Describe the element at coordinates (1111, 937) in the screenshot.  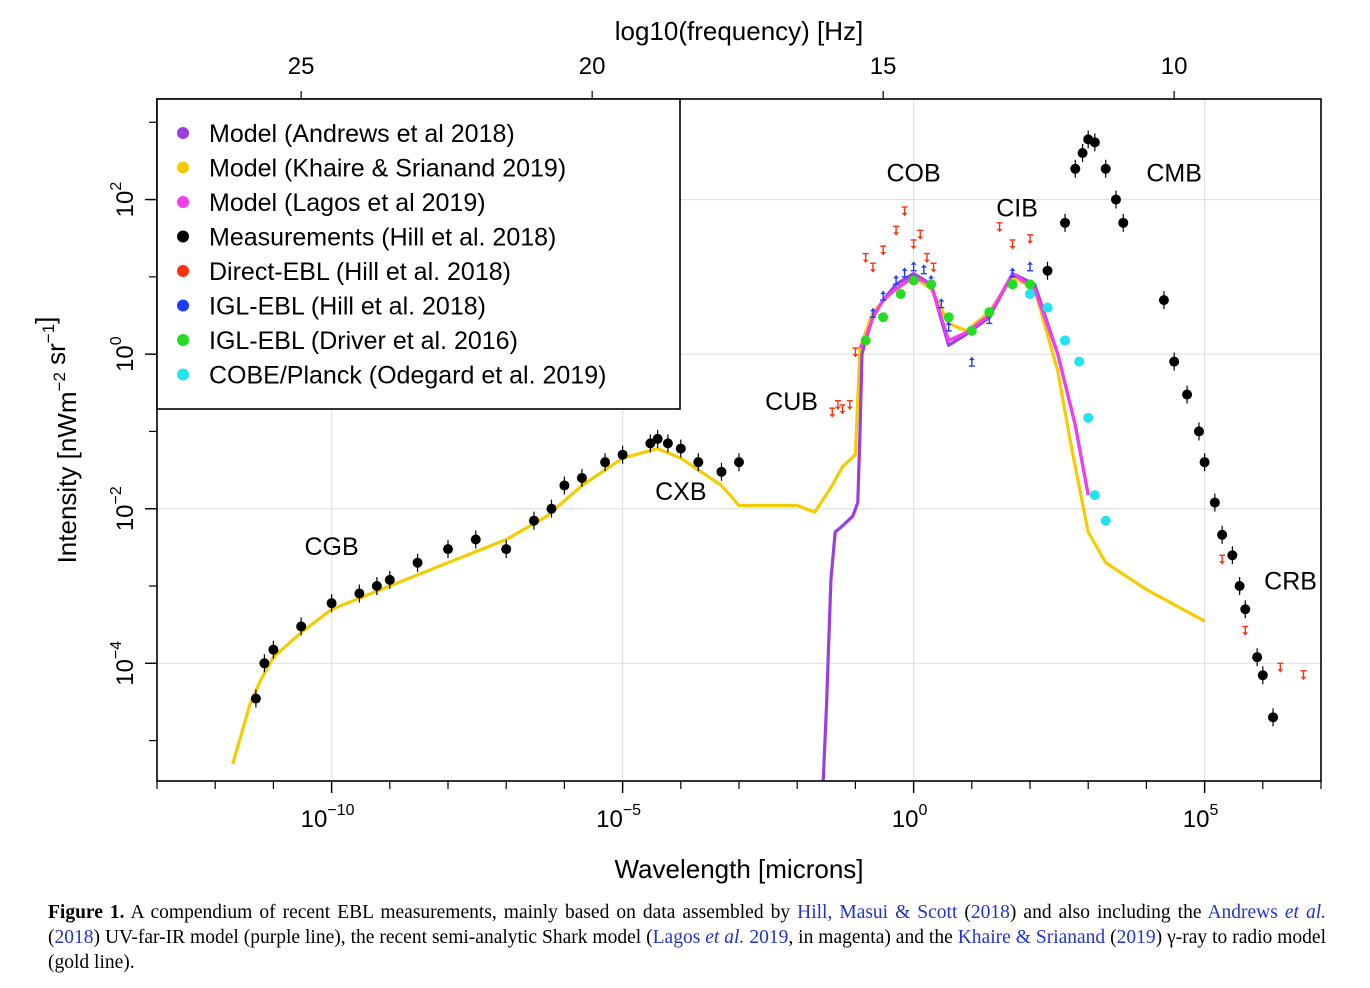
I see `caption-text: (` at that location.